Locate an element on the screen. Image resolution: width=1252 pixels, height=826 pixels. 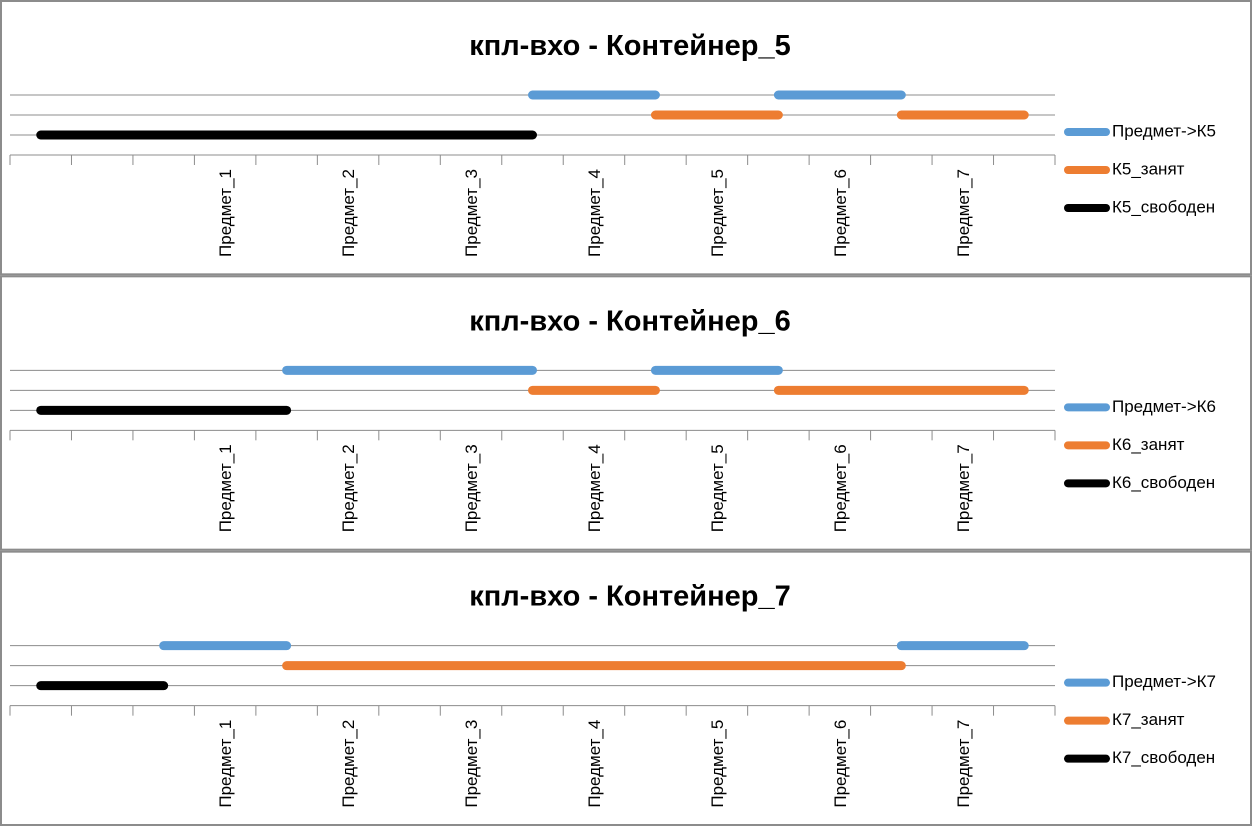
legend-label: Предмет->К5 is located at coordinates (1164, 130).